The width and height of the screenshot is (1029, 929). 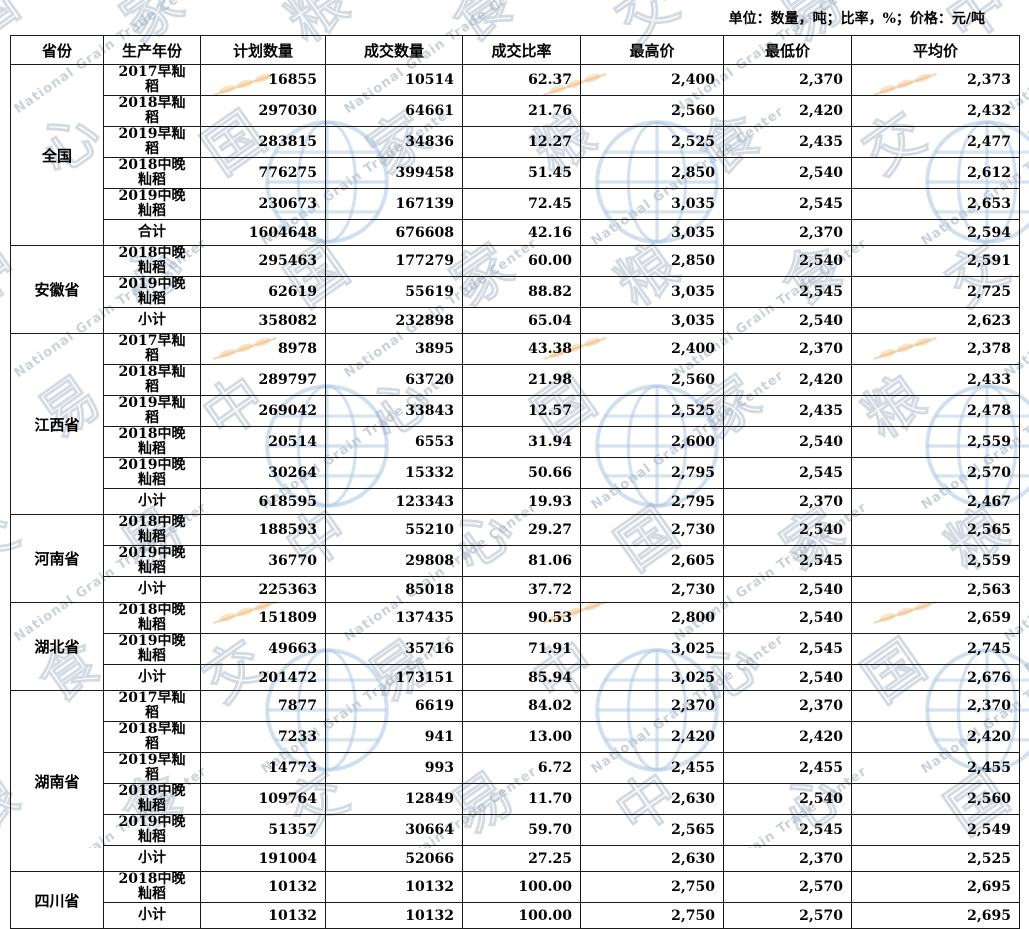 What do you see at coordinates (263, 292) in the screenshot?
I see `value-cell: 62619` at bounding box center [263, 292].